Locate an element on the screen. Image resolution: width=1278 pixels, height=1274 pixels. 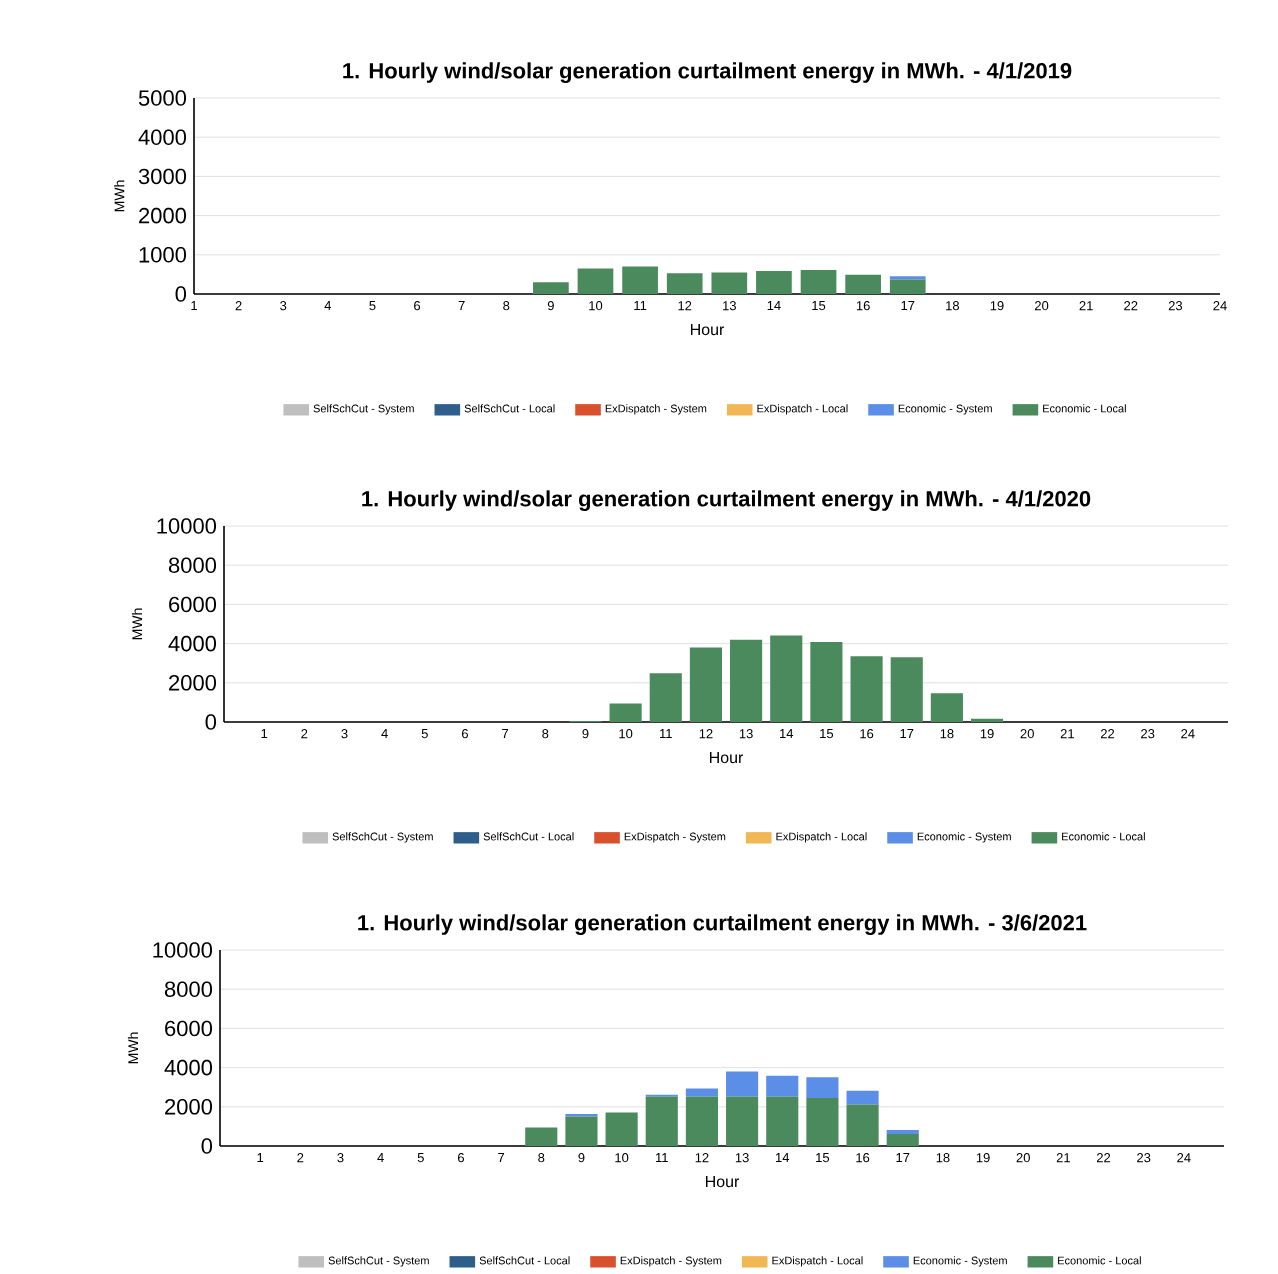
chart-title: 1. Hourly wind/solar generation curtailment energy in MWh. - 4/1/2020 is located at coordinates (726, 500).